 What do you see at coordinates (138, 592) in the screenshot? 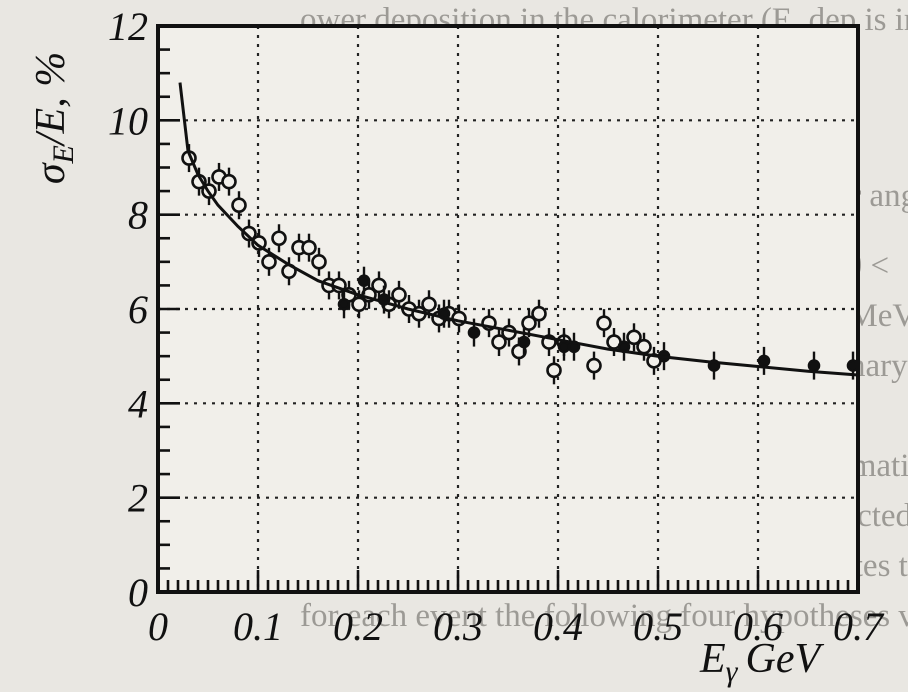
I see `y-tick-label: 0` at bounding box center [138, 592].